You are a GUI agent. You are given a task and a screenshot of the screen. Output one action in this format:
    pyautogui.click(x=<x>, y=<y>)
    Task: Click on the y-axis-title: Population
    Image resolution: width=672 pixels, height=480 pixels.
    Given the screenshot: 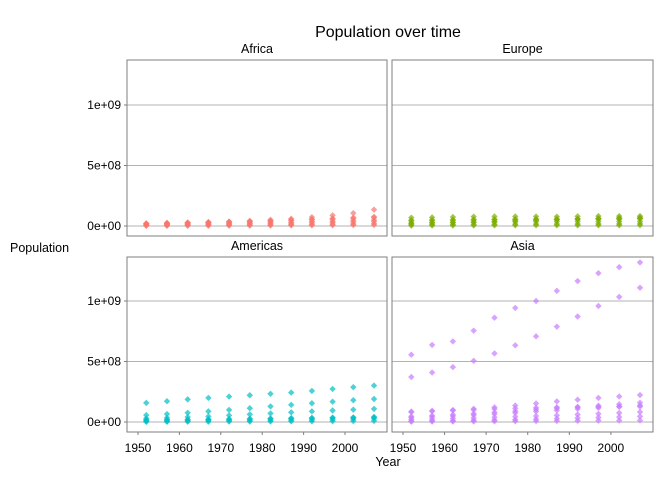 What is the action you would take?
    pyautogui.click(x=39, y=248)
    